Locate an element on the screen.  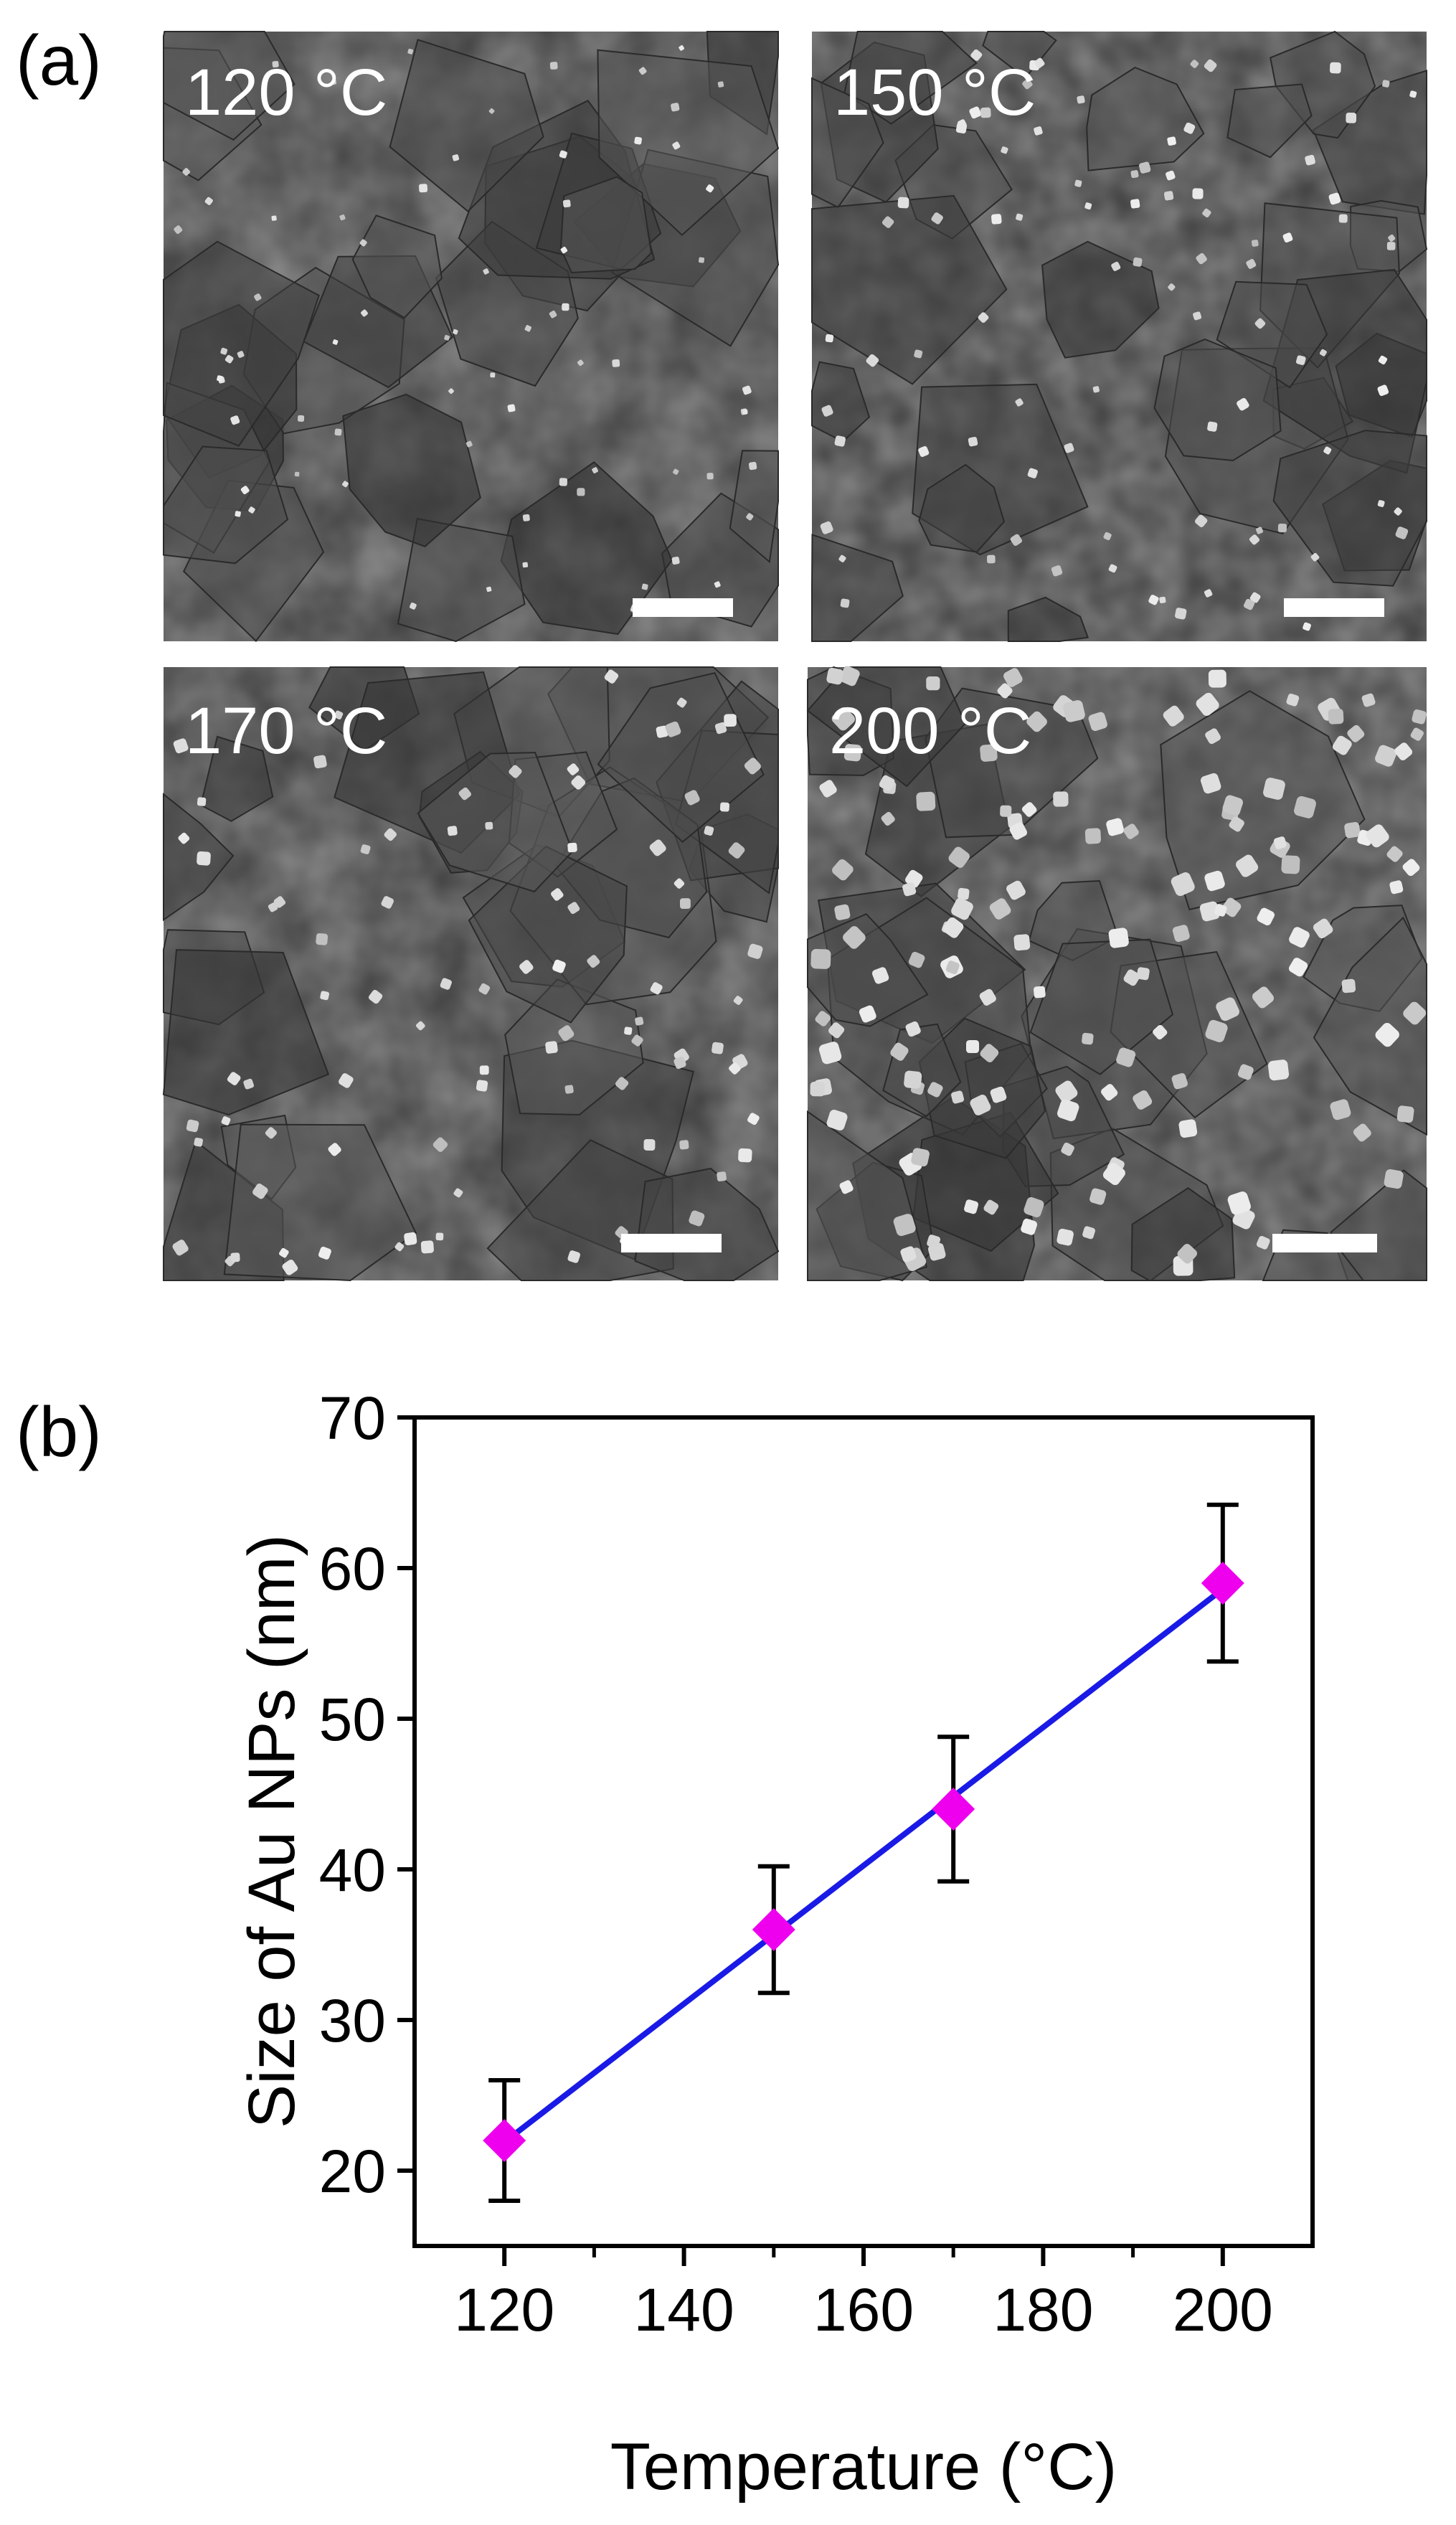
sem-label-170: 170 °C is located at coordinates (286, 731).